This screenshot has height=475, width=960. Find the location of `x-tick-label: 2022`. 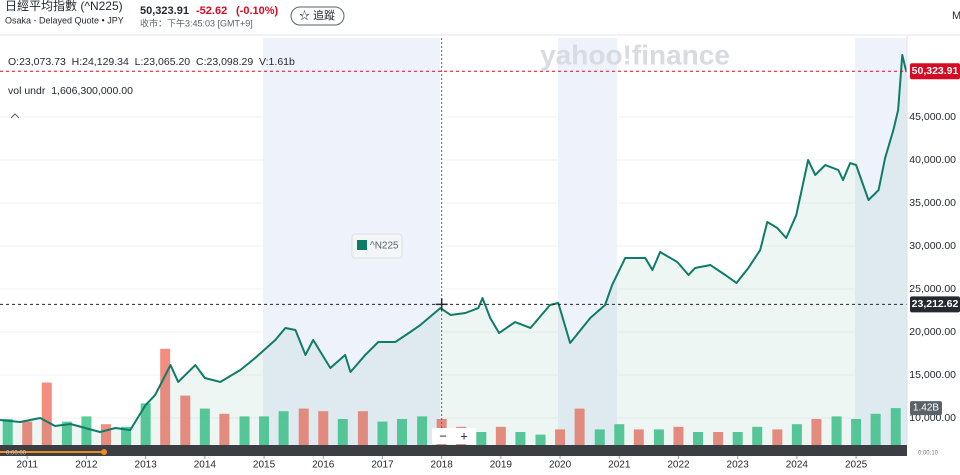

x-tick-label: 2022 is located at coordinates (678, 465).